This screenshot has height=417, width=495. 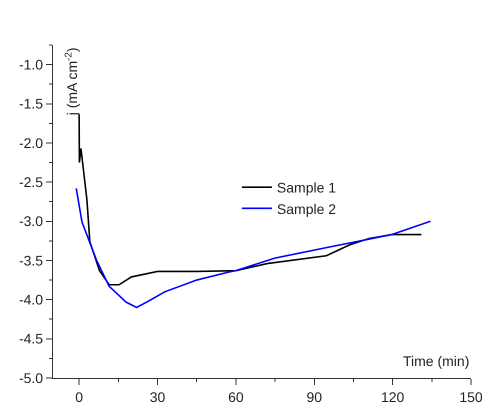 What do you see at coordinates (436, 361) in the screenshot?
I see `x-axis-title: Time (min)` at bounding box center [436, 361].